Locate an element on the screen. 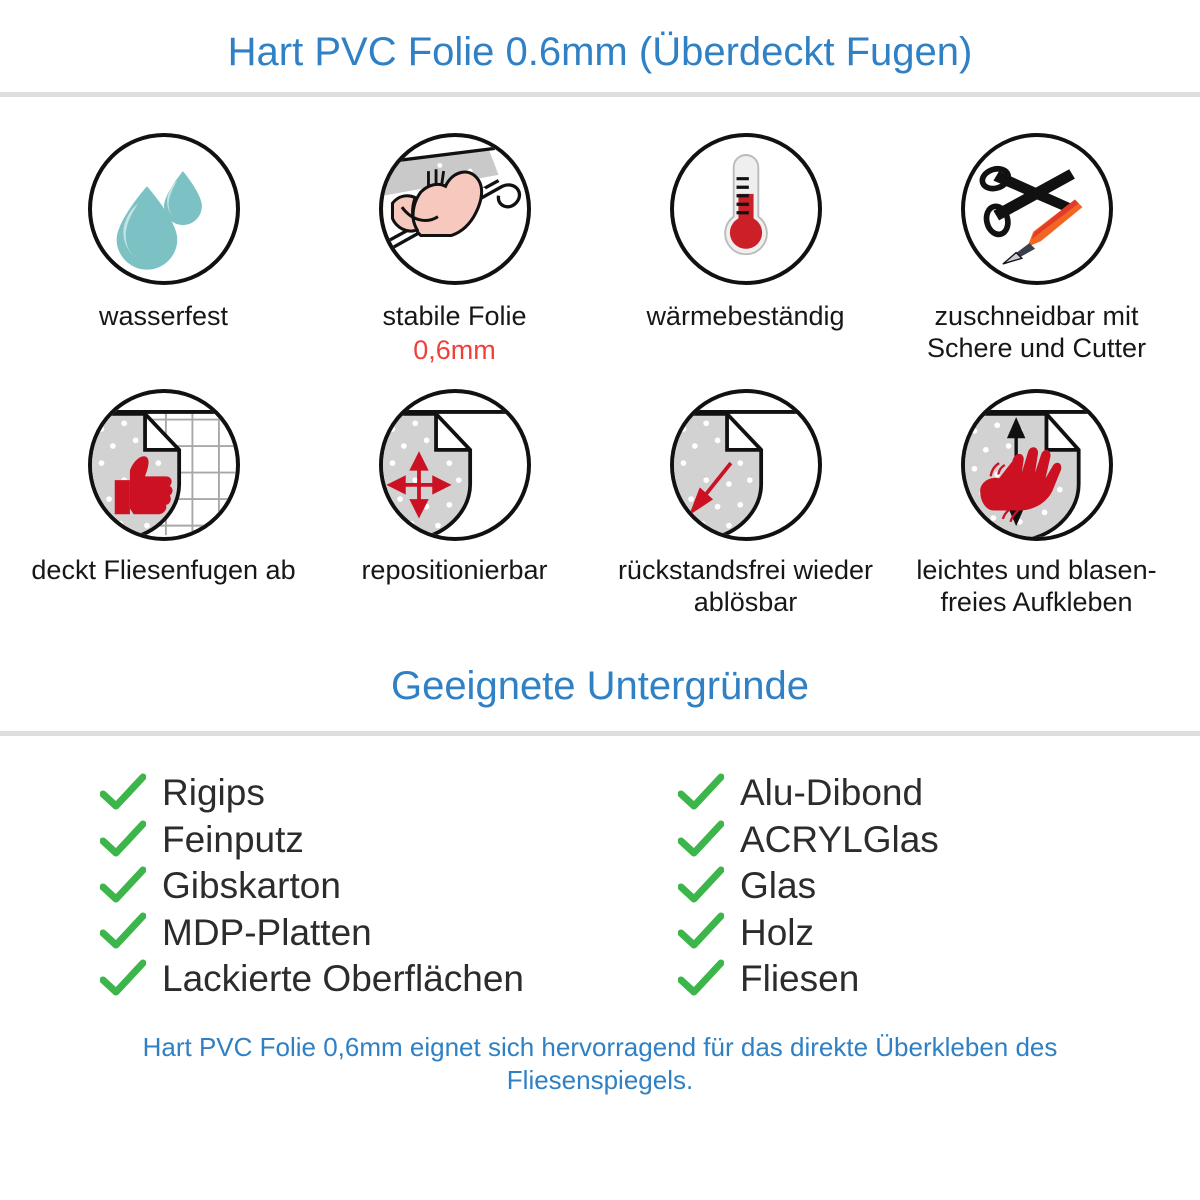 Image resolution: width=1200 pixels, height=1200 pixels. list-item-label: Gibskarton is located at coordinates (251, 886).